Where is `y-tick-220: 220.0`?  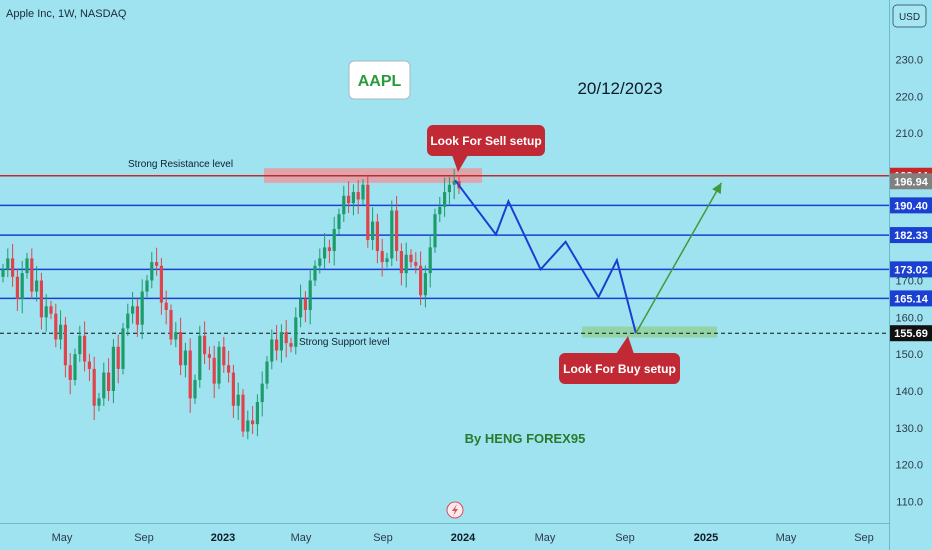
y-tick-220: 220.0 is located at coordinates (909, 97).